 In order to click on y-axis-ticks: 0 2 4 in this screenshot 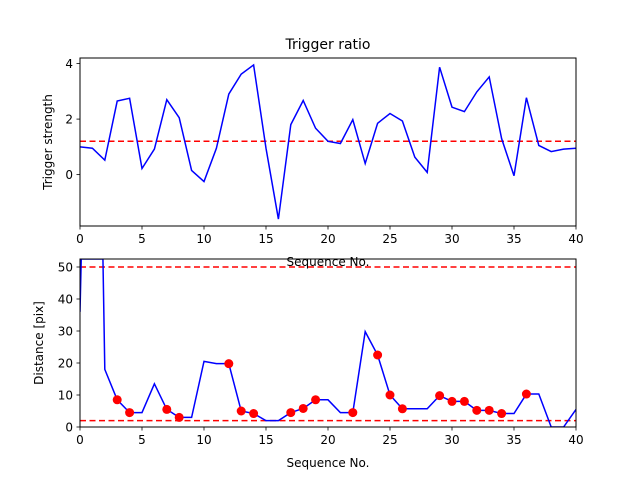, I will do `click(72, 119)`.